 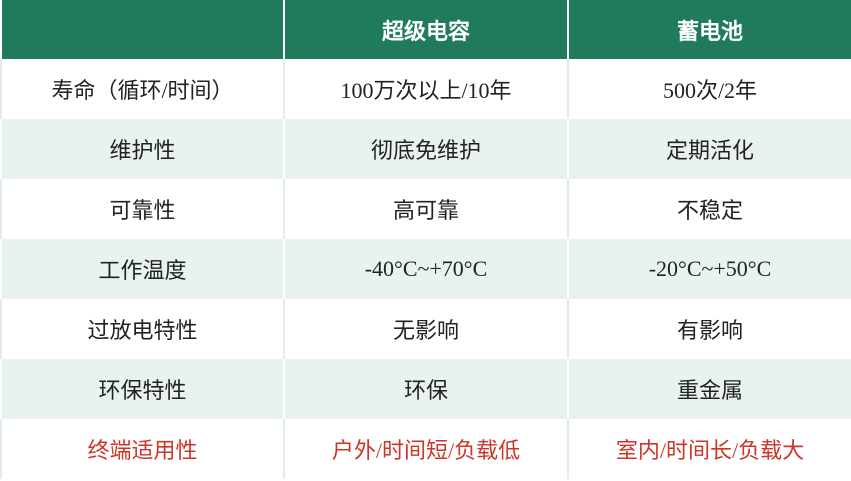 What do you see at coordinates (142, 29) in the screenshot?
I see `header-corner` at bounding box center [142, 29].